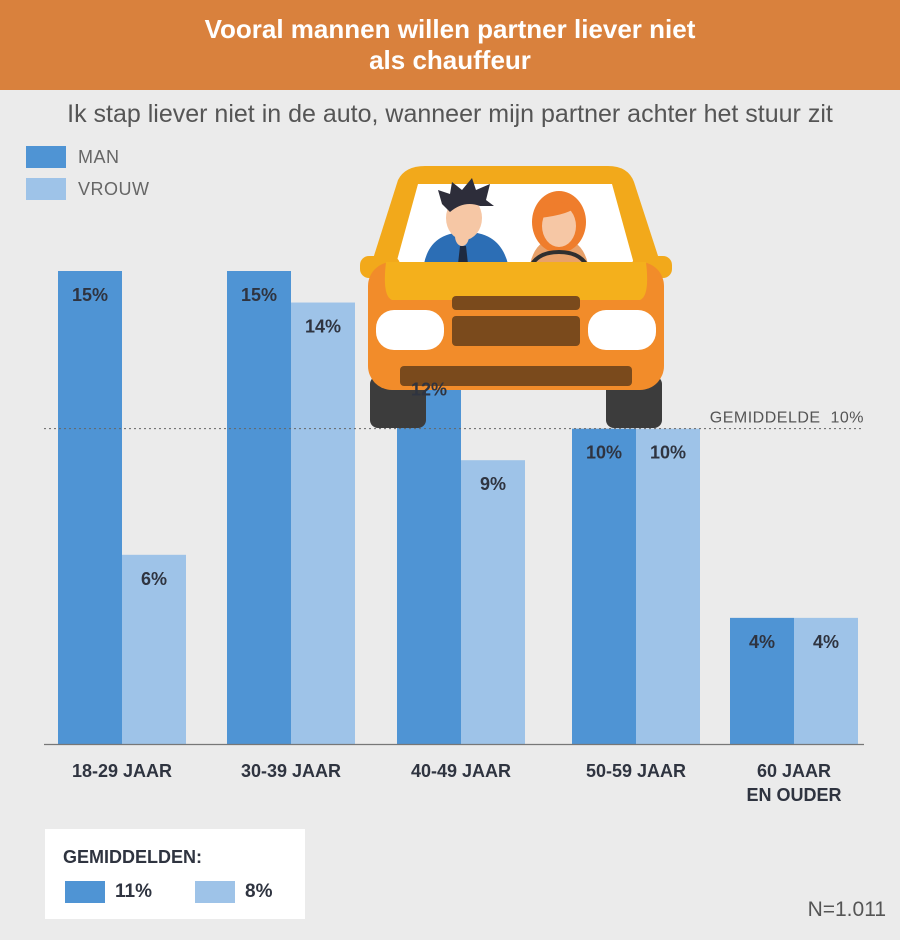  Describe the element at coordinates (787, 418) in the screenshot. I see `average-line-label: GEMIDDELDE 10%` at that location.